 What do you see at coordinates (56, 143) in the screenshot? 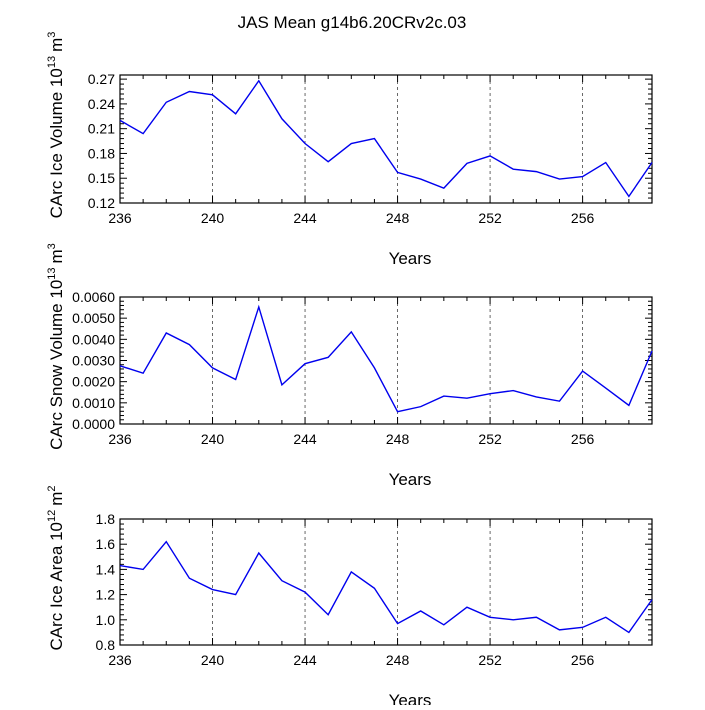
I see `y-axis-label-main: CArc Ice Volume 10` at bounding box center [56, 143].